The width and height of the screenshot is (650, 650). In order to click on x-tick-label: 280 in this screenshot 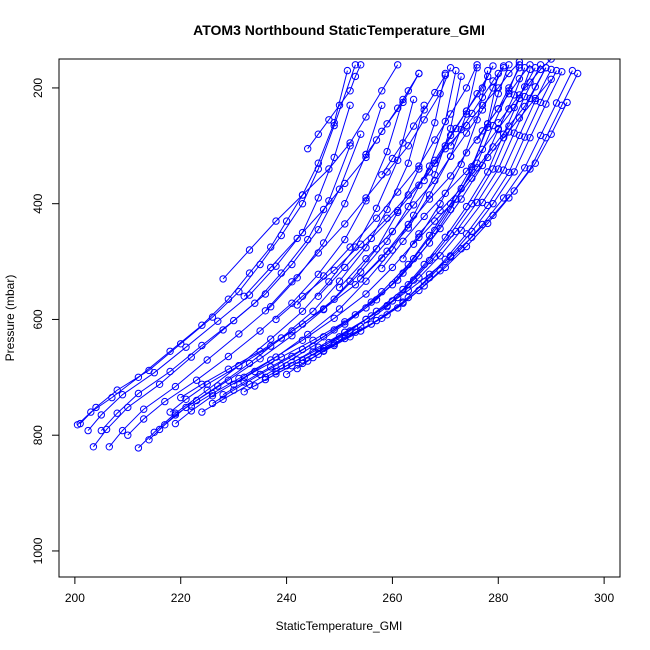, I will do `click(498, 598)`.